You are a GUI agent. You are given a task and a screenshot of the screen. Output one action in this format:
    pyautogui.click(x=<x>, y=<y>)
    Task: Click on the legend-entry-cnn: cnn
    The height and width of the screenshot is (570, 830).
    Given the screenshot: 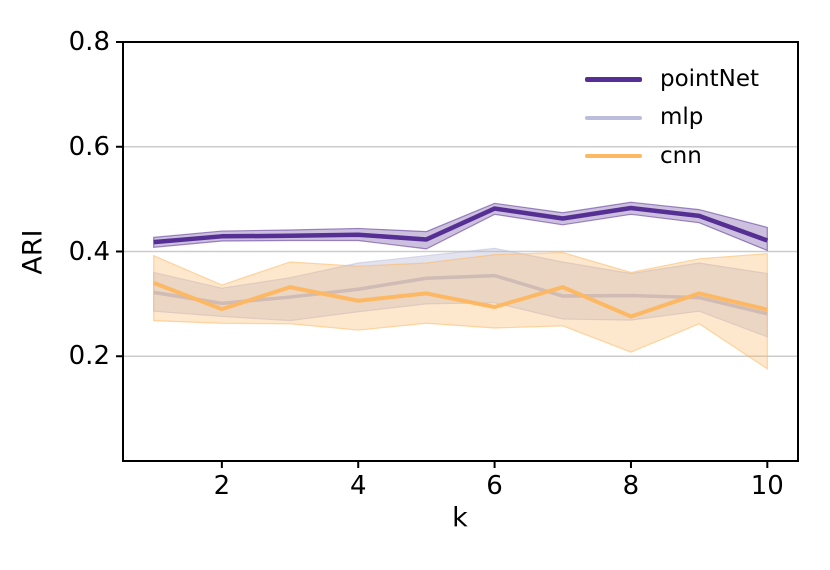 What is the action you would take?
    pyautogui.click(x=672, y=156)
    